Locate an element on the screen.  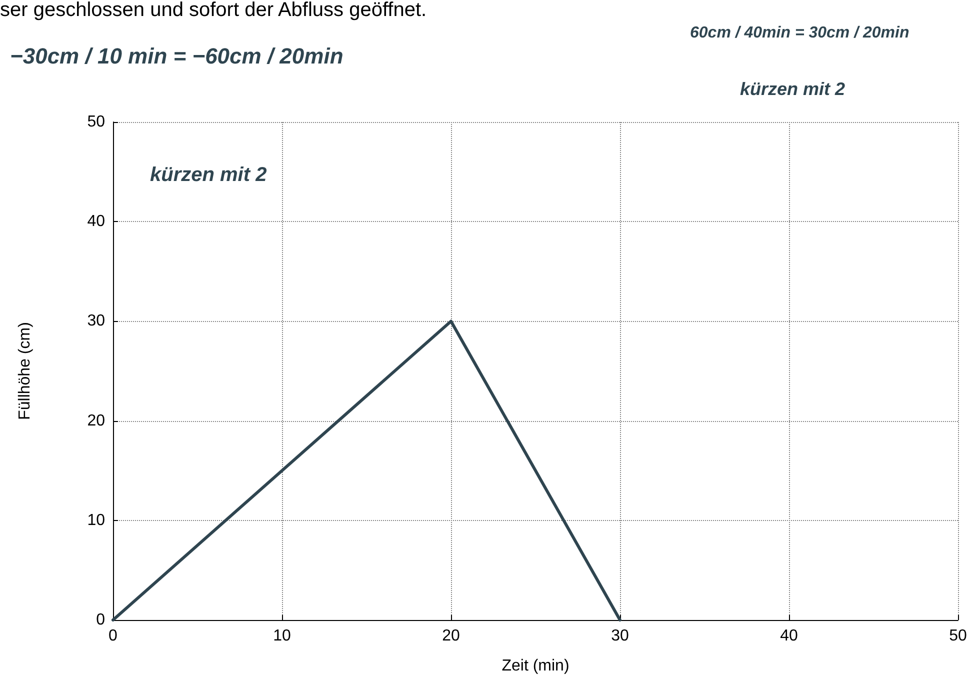
x-tick-label: 30 is located at coordinates (620, 636).